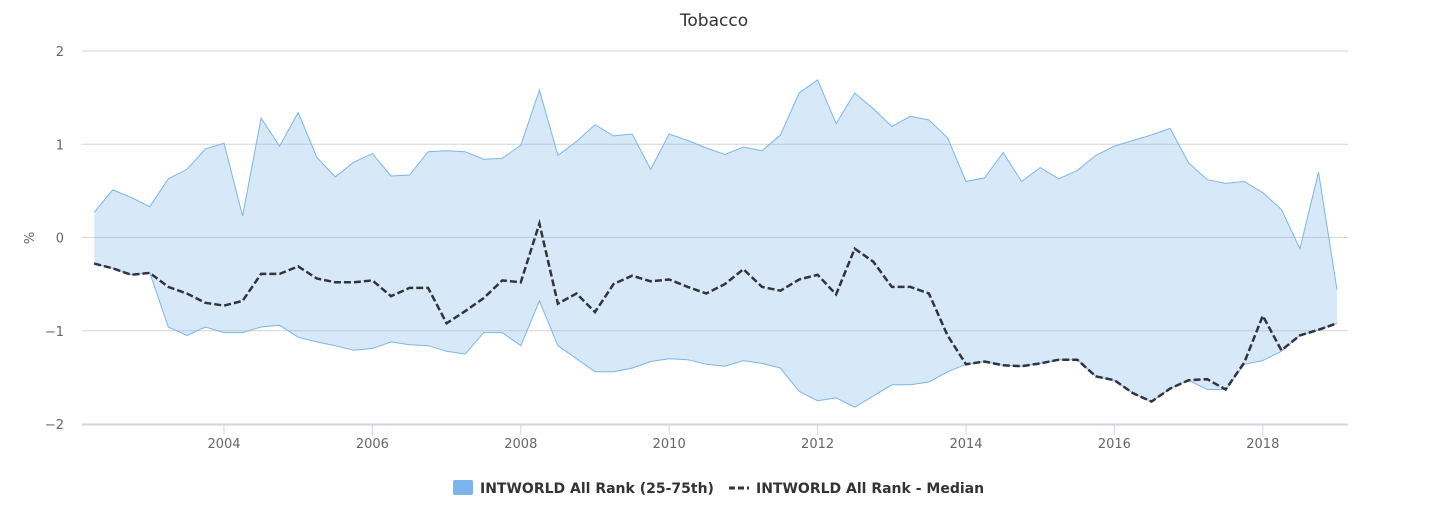  What do you see at coordinates (669, 444) in the screenshot?
I see `x-tick-label: 2010` at bounding box center [669, 444].